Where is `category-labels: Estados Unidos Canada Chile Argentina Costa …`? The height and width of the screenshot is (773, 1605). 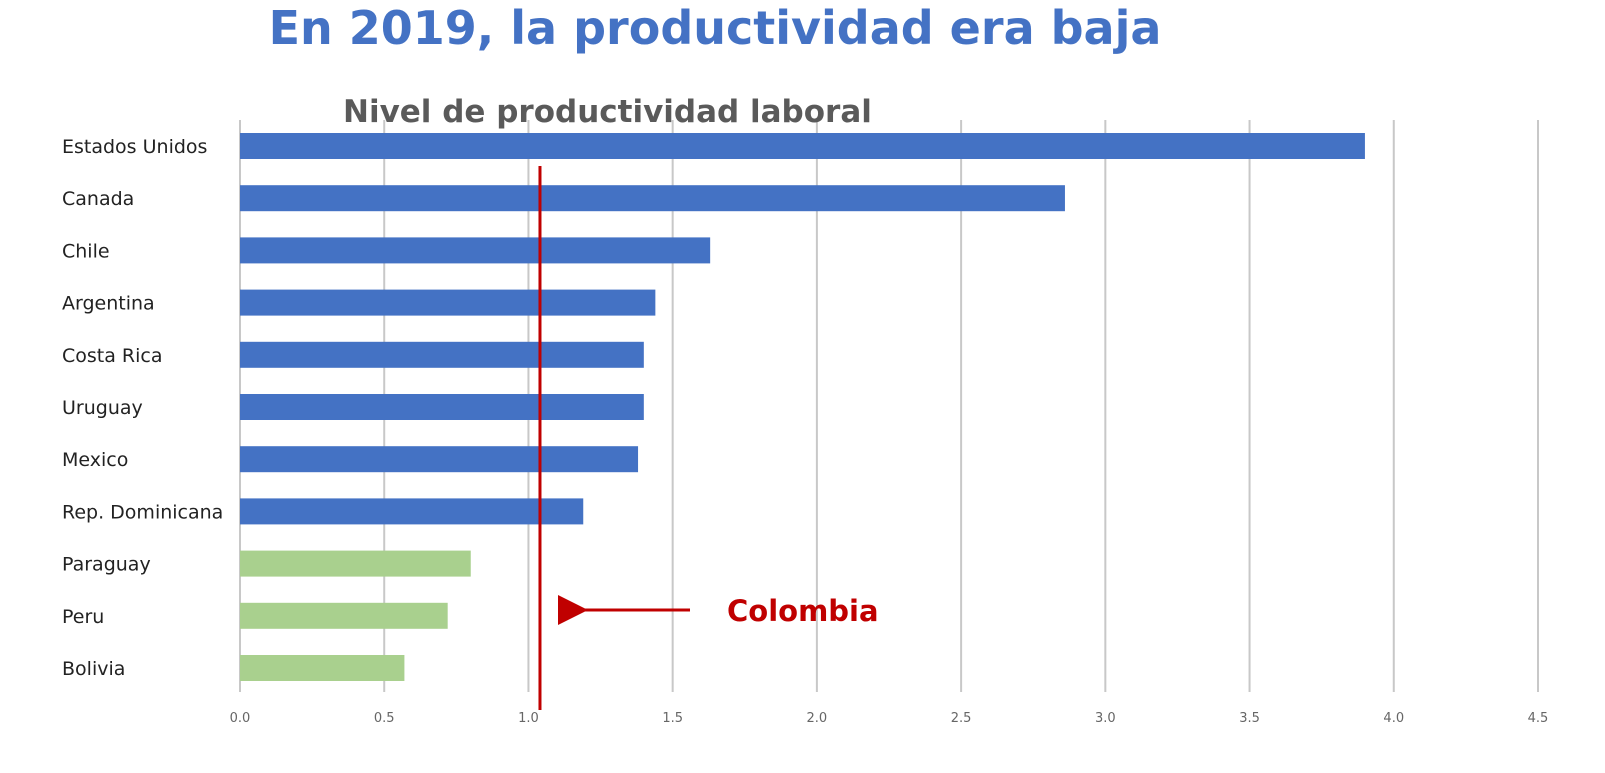 category-labels: Estados Unidos Canada Chile Argentina Costa … is located at coordinates (142, 408).